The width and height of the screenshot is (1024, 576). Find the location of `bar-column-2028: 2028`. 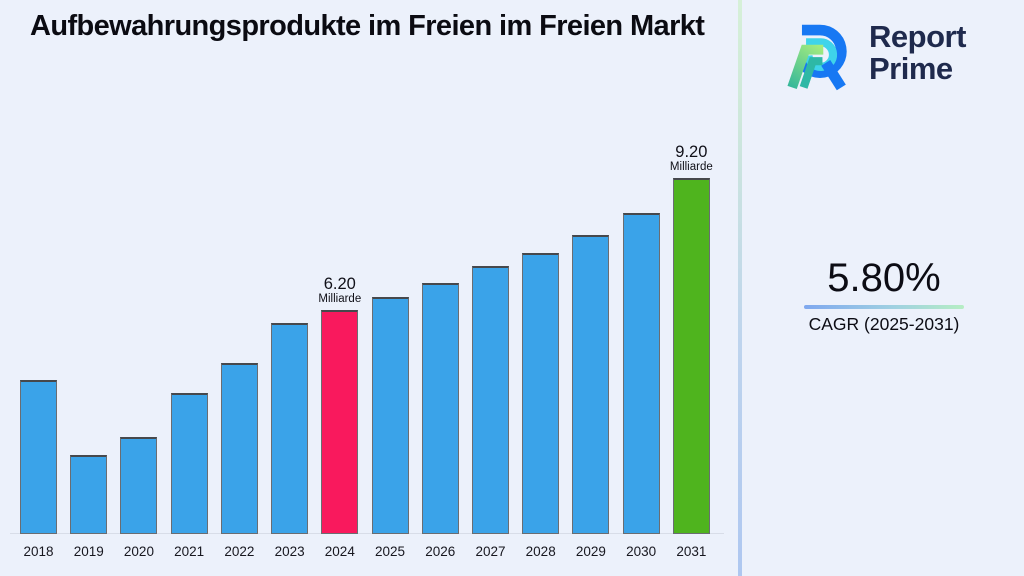

bar-column-2028: 2028 is located at coordinates (541, 346).